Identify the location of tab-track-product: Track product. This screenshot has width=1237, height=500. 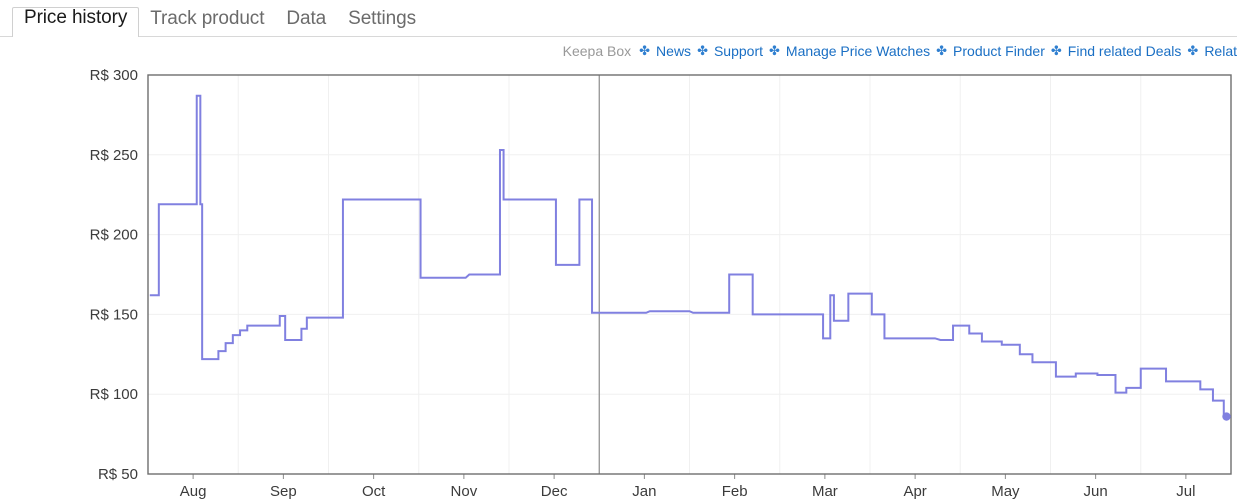
(207, 18).